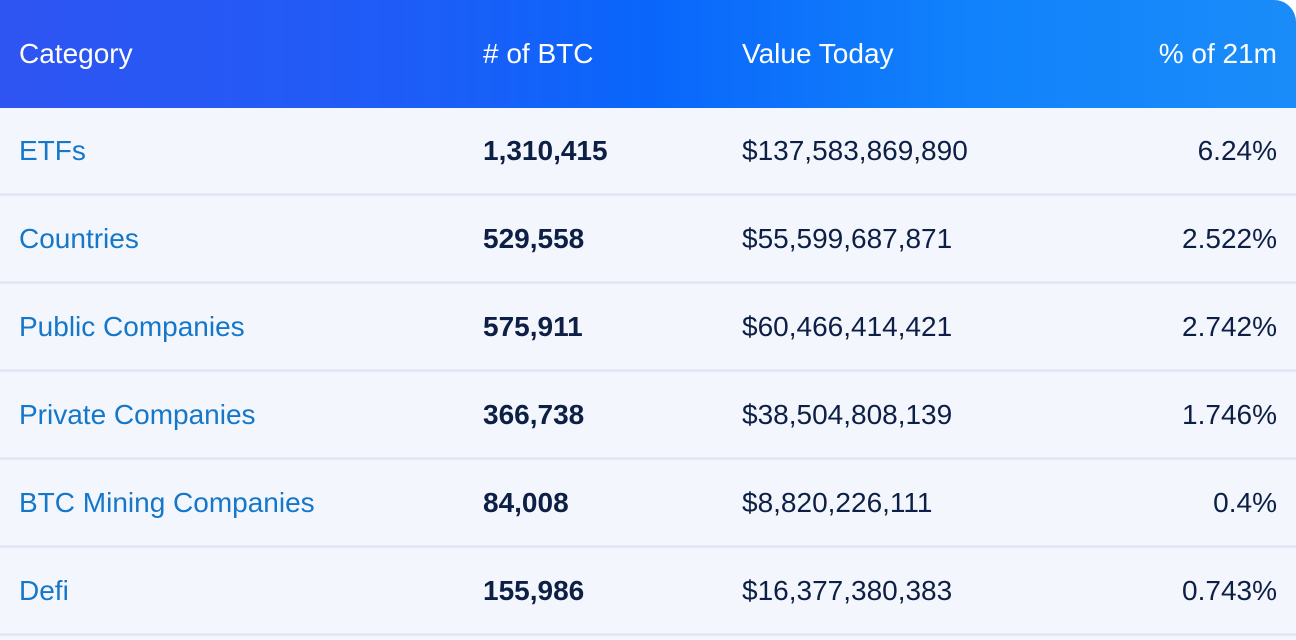 Image resolution: width=1296 pixels, height=640 pixels. I want to click on value-today: $60,466,414,421, so click(847, 326).